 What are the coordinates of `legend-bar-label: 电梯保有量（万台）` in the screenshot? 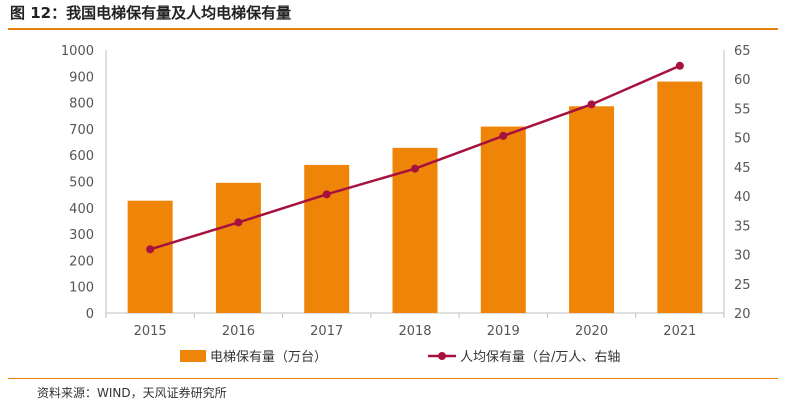 It's located at (268, 357).